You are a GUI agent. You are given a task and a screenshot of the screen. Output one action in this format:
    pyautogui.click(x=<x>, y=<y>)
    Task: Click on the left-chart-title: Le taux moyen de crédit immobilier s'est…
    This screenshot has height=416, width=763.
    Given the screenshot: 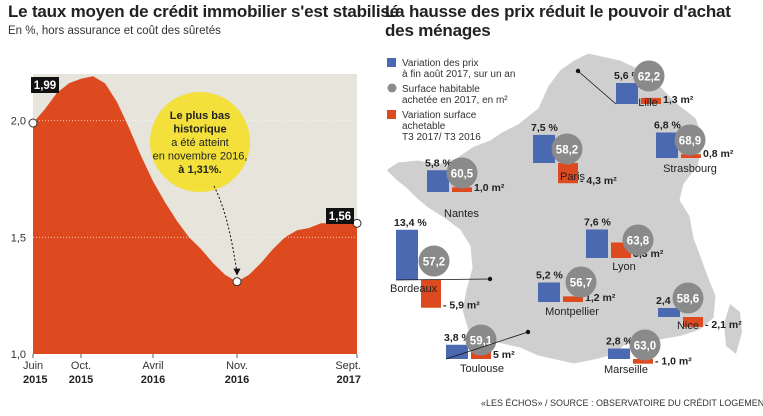 What is the action you would take?
    pyautogui.click(x=203, y=11)
    